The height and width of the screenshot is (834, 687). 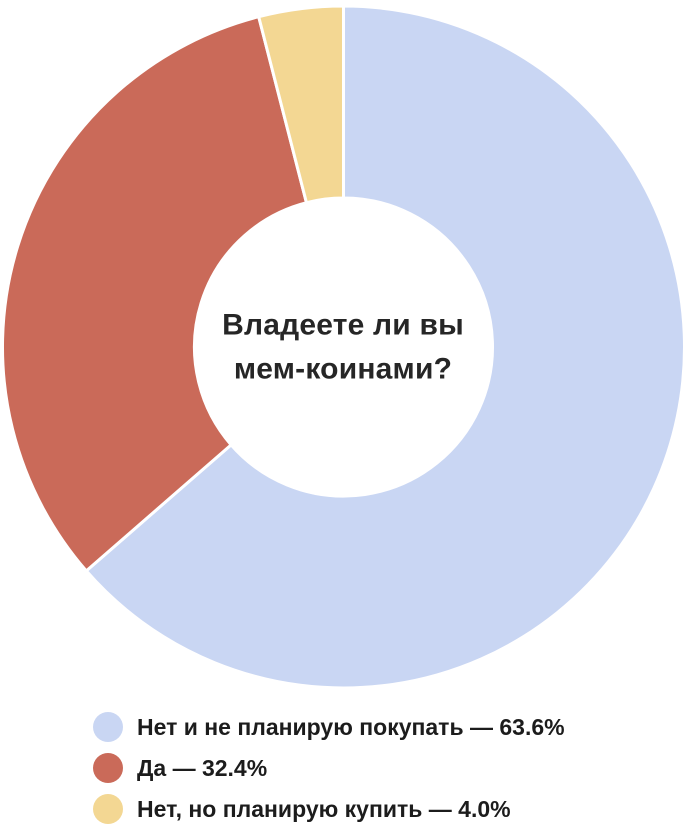 I want to click on legend-item: Нет и не планирую покупать — 63.6%, so click(x=329, y=727).